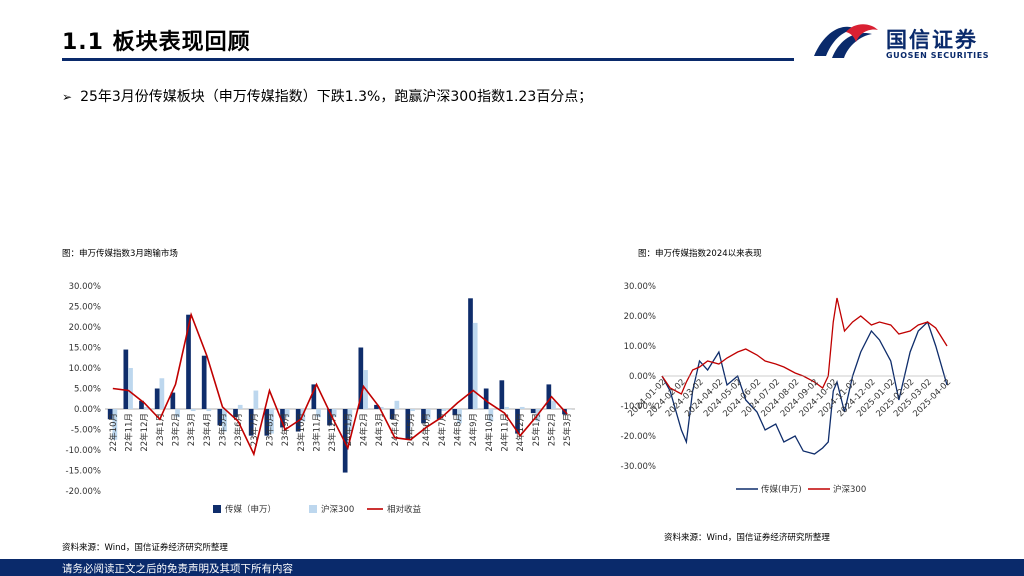  What do you see at coordinates (144, 432) in the screenshot?
I see `x-tick-label: 22年12月` at bounding box center [144, 432].